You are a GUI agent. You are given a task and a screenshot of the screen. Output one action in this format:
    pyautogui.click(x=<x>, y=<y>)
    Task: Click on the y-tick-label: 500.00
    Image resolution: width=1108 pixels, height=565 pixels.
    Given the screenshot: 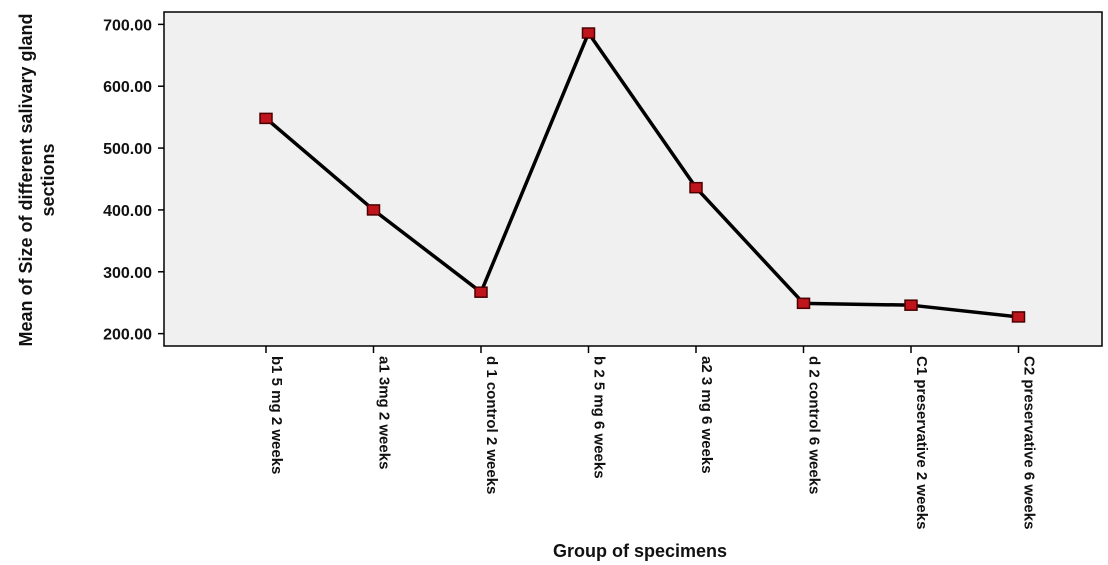 What is the action you would take?
    pyautogui.click(x=127, y=149)
    